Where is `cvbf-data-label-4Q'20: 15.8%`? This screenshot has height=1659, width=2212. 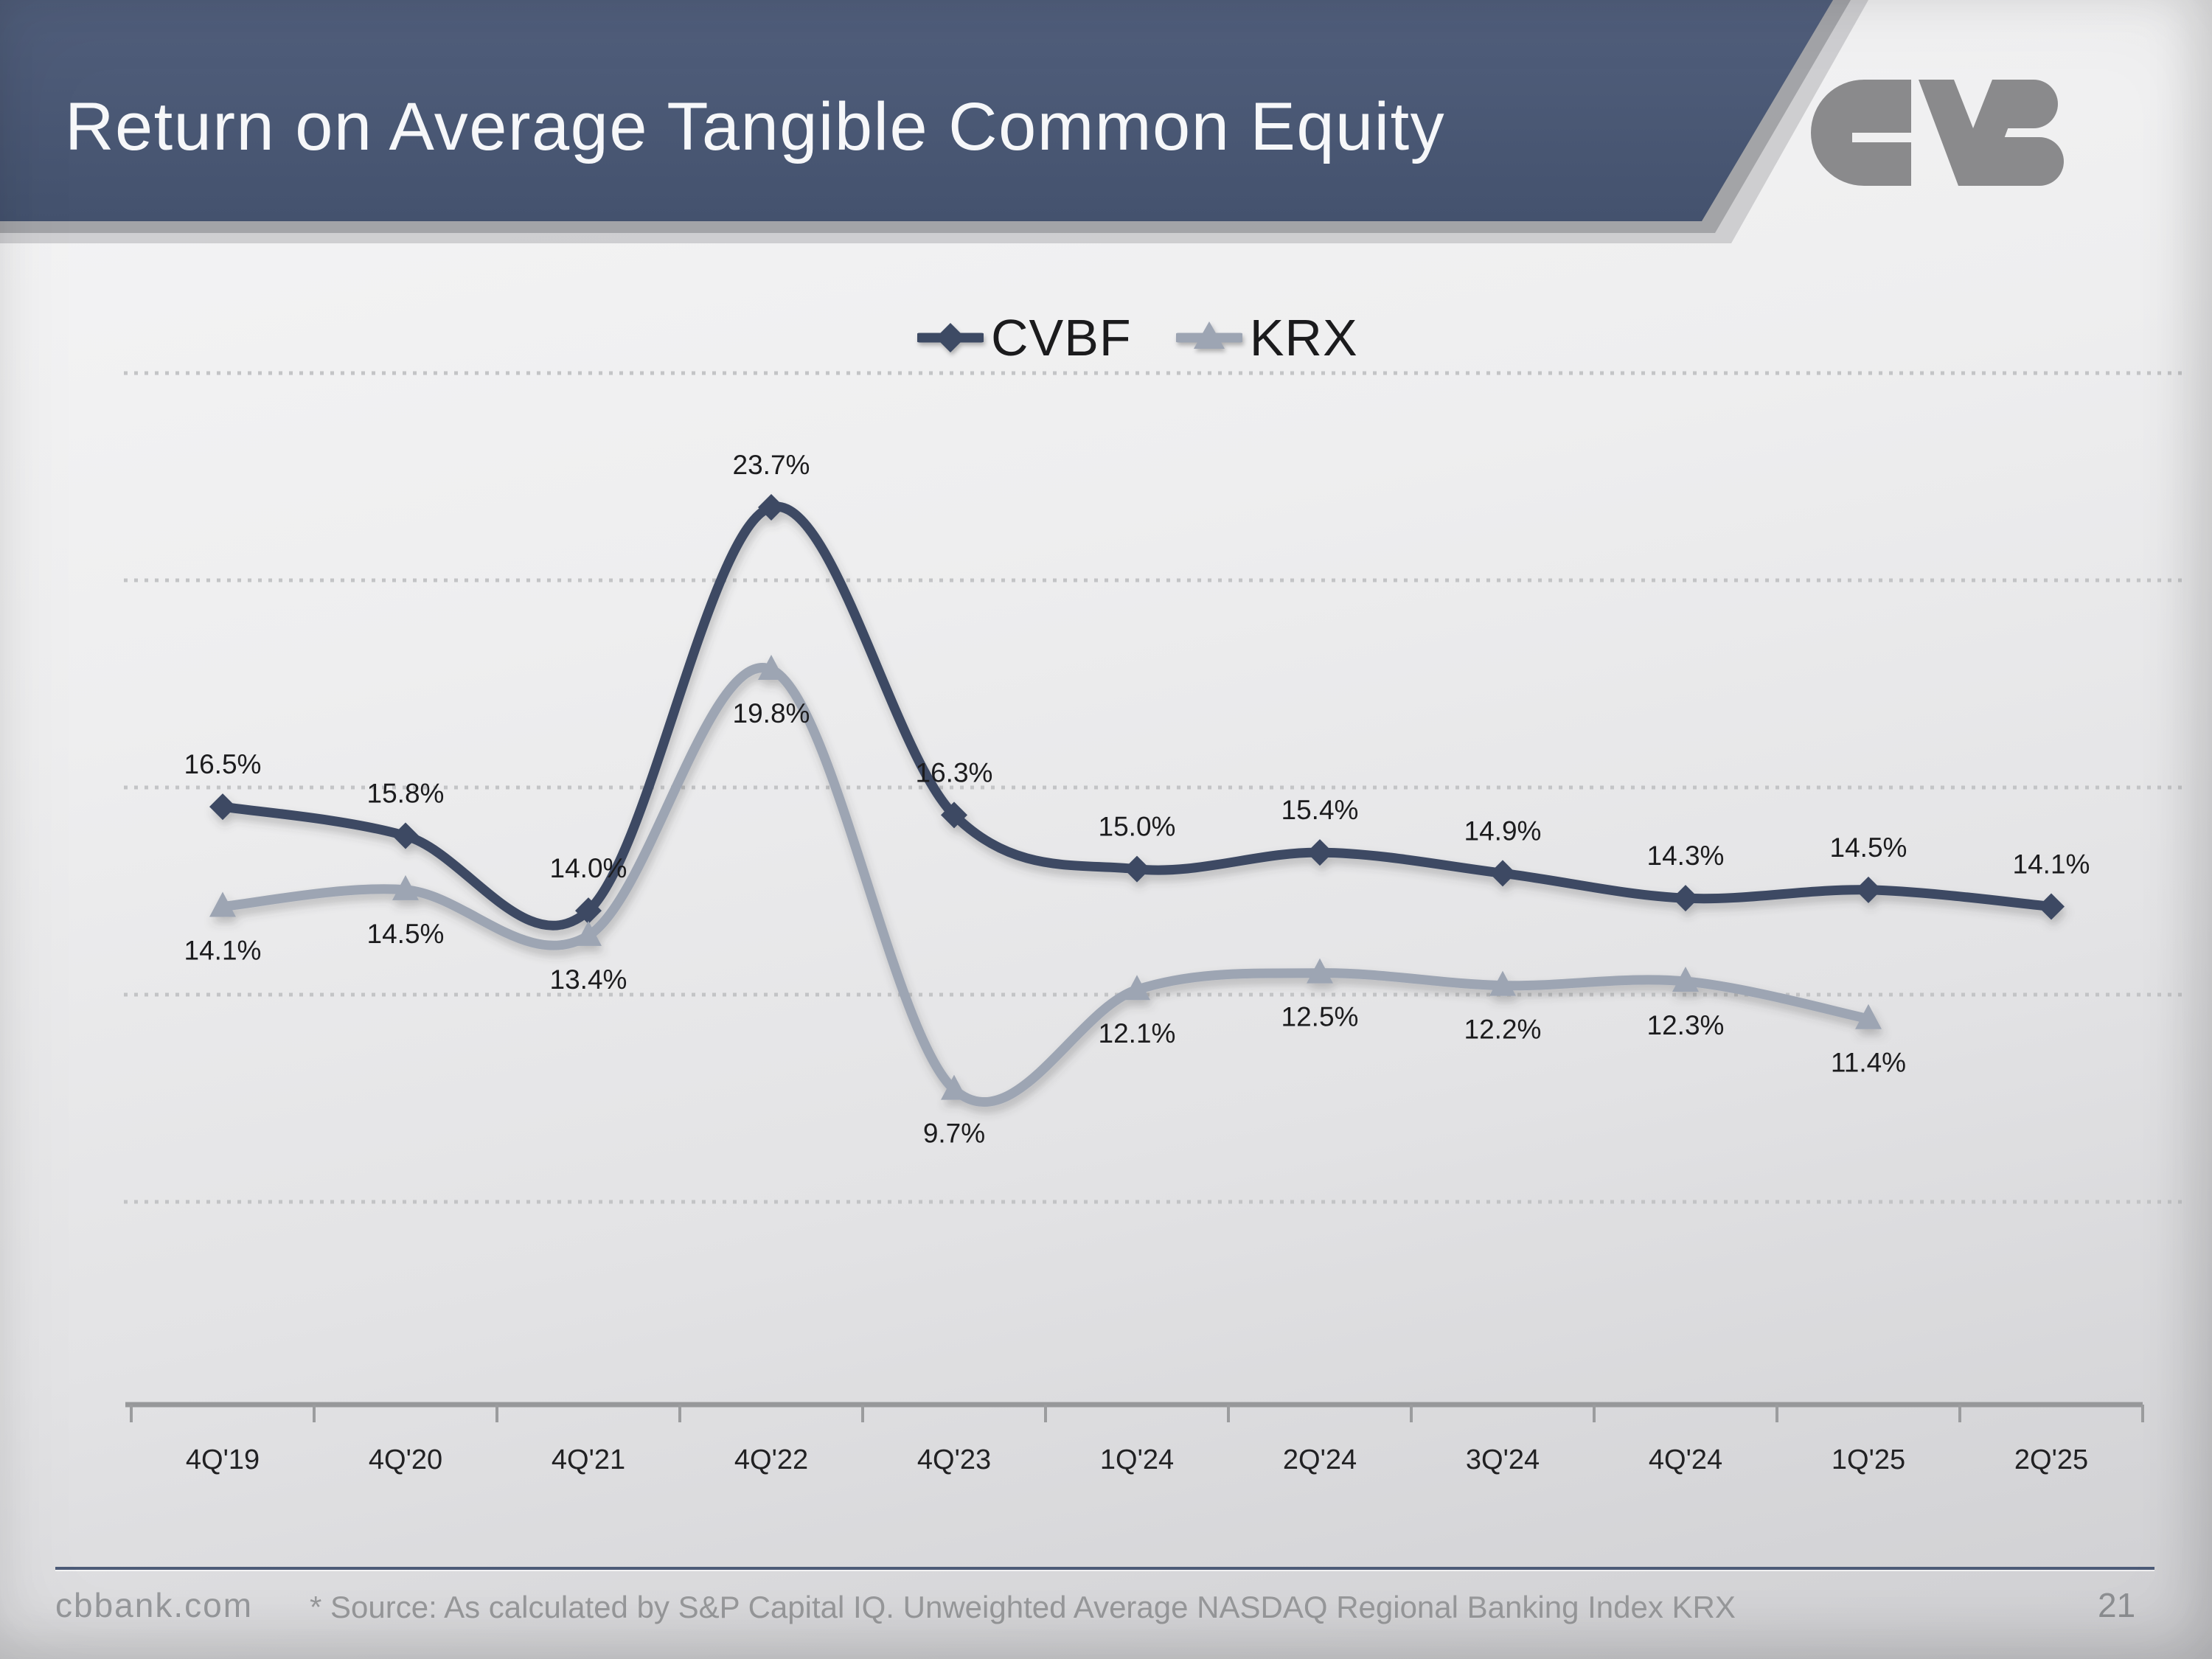
cvbf-data-label-4Q'20: 15.8% is located at coordinates (406, 794).